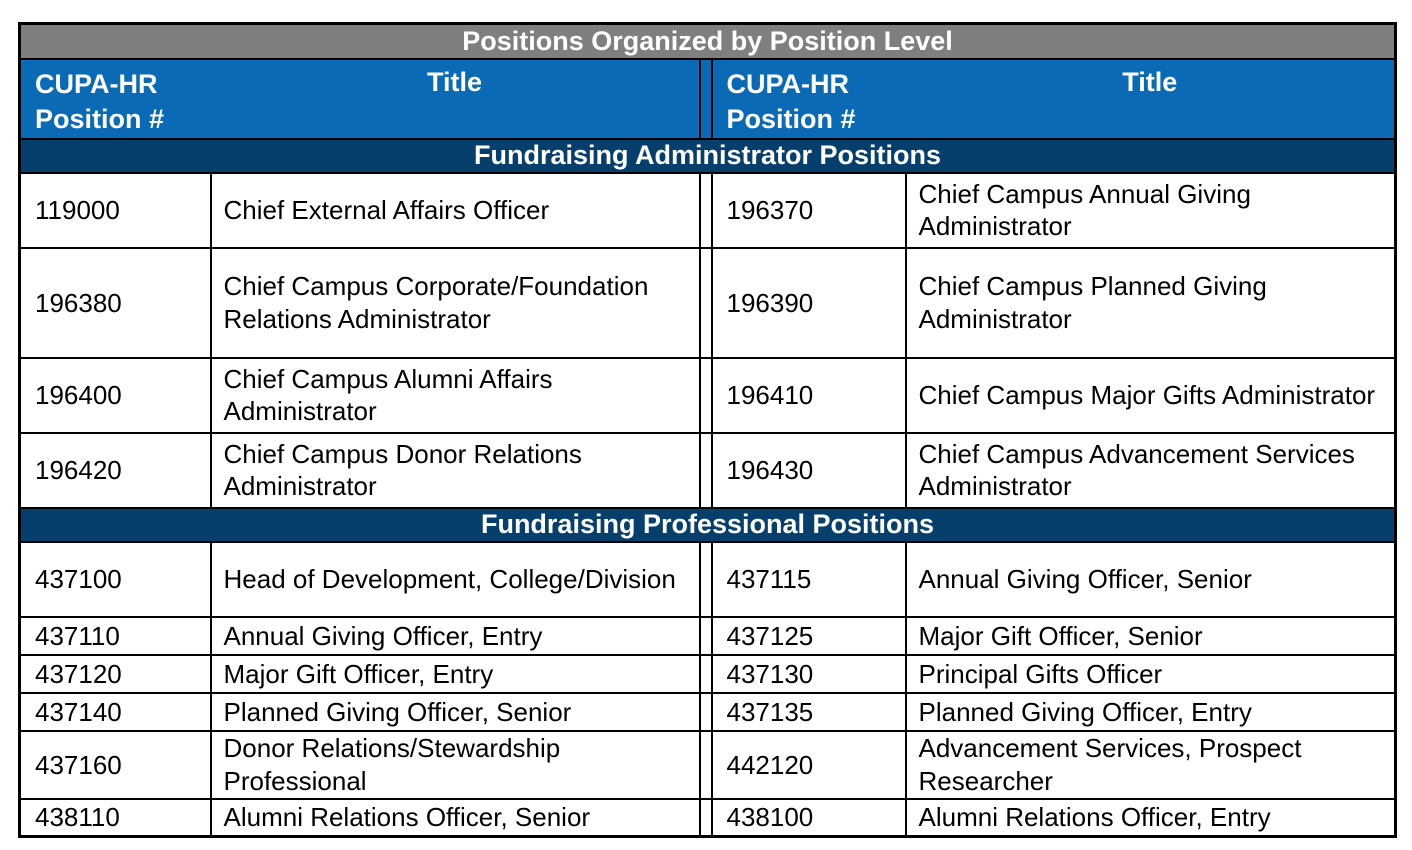 Image resolution: width=1412 pixels, height=850 pixels. Describe the element at coordinates (115, 764) in the screenshot. I see `cell-position-number: 437160` at that location.